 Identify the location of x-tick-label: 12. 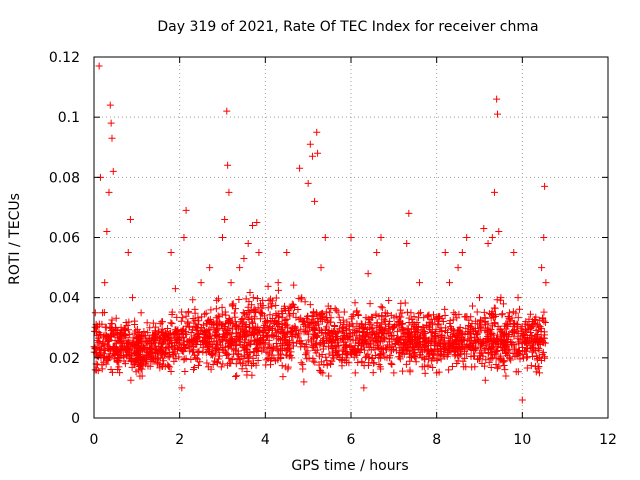
(608, 440).